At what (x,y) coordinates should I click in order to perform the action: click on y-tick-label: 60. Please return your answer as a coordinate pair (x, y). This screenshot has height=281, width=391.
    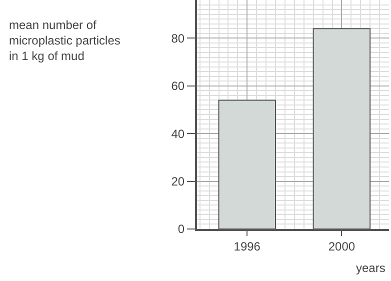
    Looking at the image, I should click on (178, 86).